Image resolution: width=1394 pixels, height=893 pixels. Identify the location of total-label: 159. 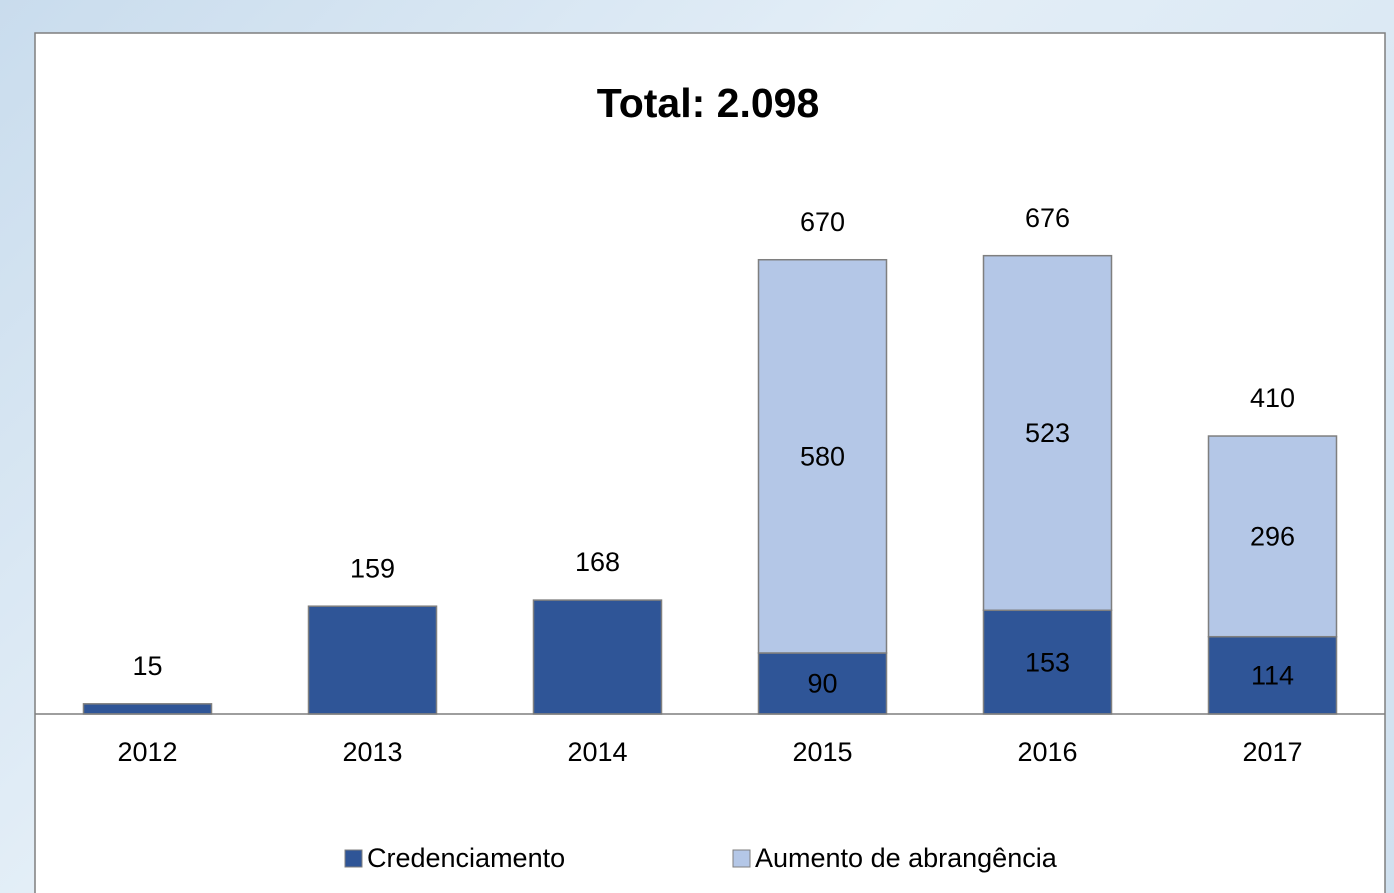
(372, 568).